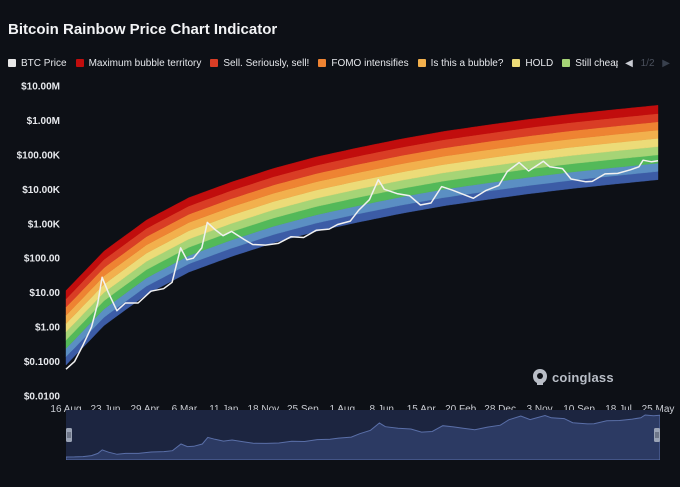 The image size is (680, 487). I want to click on y-tick-label: $10.00, so click(44, 293).